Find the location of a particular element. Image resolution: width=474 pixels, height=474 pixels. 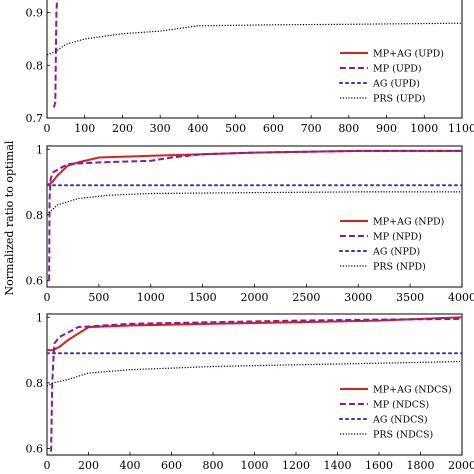

legend-label: MP+AG (NPD) is located at coordinates (408, 222).